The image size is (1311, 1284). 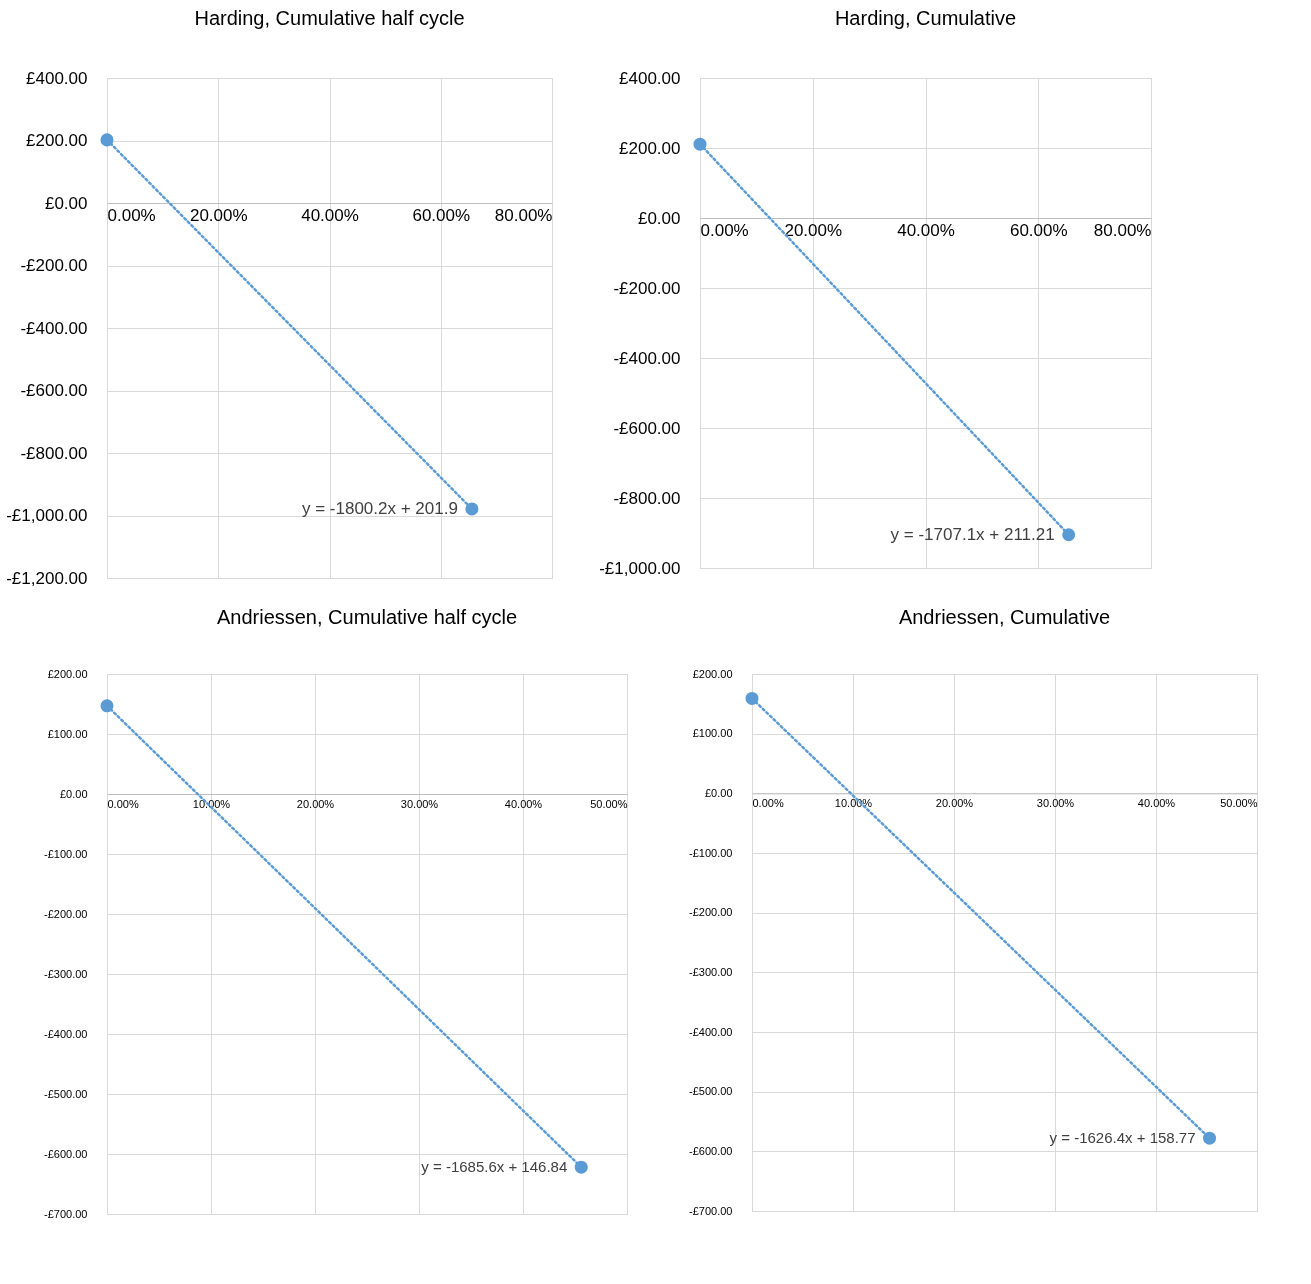 What do you see at coordinates (494, 1167) in the screenshot?
I see `annotation: y = -1685.6x + 146.84` at bounding box center [494, 1167].